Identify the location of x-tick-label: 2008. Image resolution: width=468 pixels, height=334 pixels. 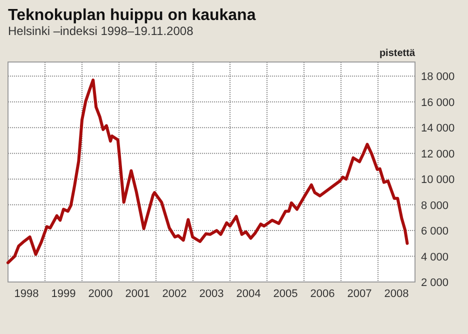
(396, 294).